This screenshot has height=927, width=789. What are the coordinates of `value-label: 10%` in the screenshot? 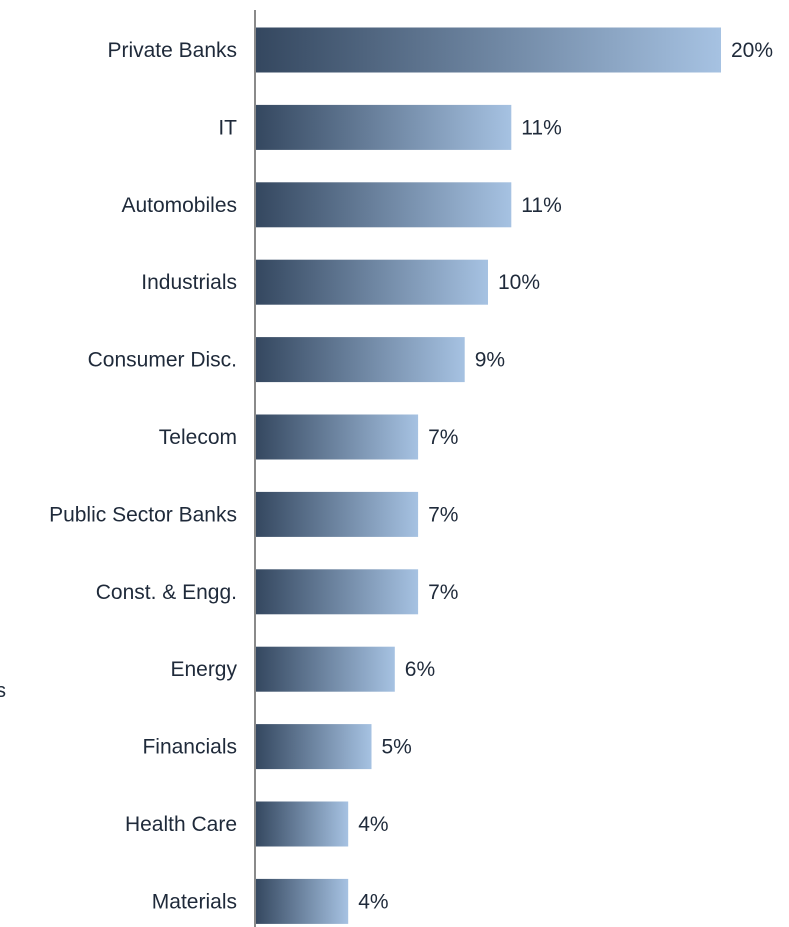 It's located at (519, 282).